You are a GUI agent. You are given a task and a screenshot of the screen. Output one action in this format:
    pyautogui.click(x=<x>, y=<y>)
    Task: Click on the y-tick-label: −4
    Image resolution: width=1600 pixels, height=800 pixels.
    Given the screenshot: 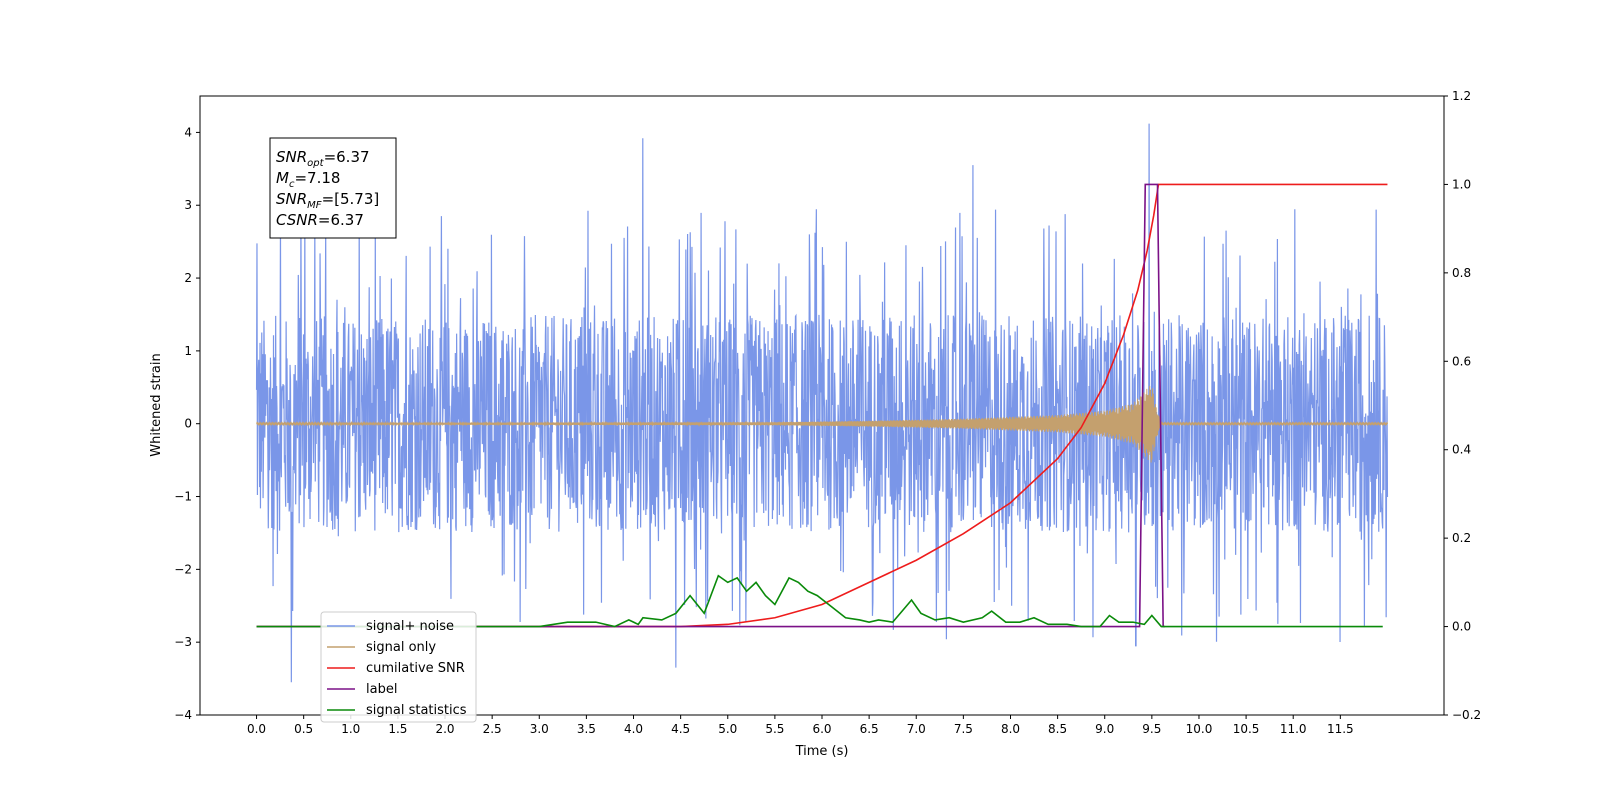 What is the action you would take?
    pyautogui.click(x=183, y=715)
    